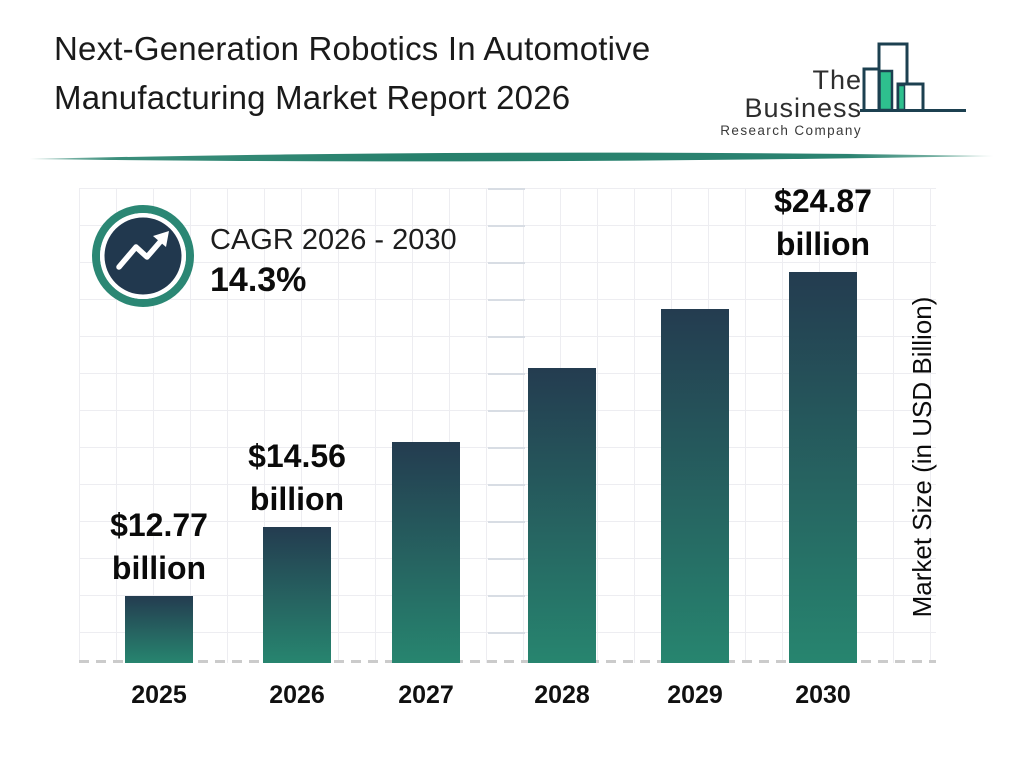 The width and height of the screenshot is (1024, 768). Describe the element at coordinates (426, 695) in the screenshot. I see `x-axis-label-2027: 2027` at that location.